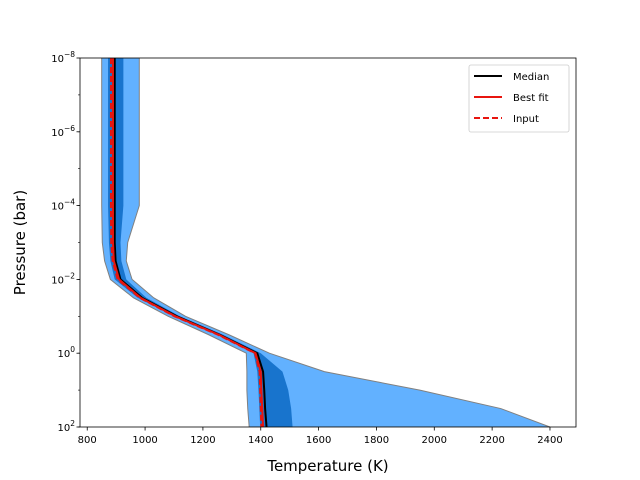  What do you see at coordinates (491, 440) in the screenshot?
I see `x-tick-label: 2200` at bounding box center [491, 440].